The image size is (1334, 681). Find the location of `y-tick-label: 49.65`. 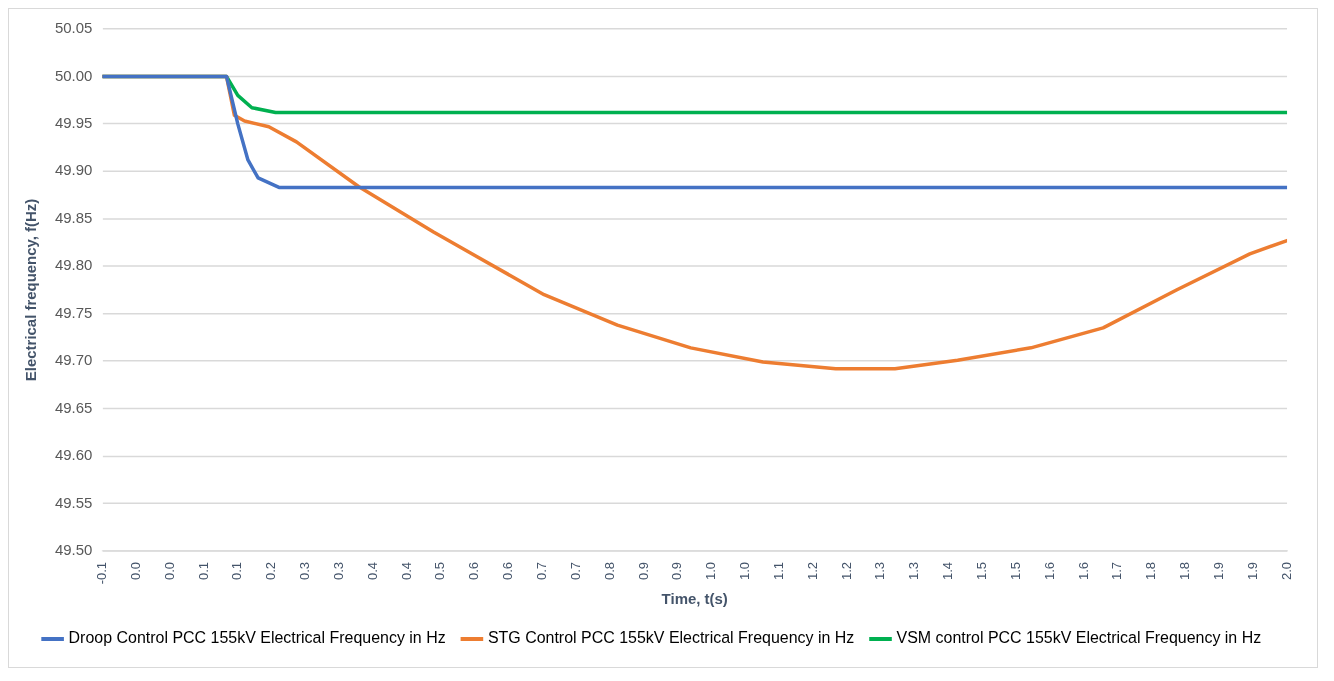

y-tick-label: 49.65 is located at coordinates (73, 407).